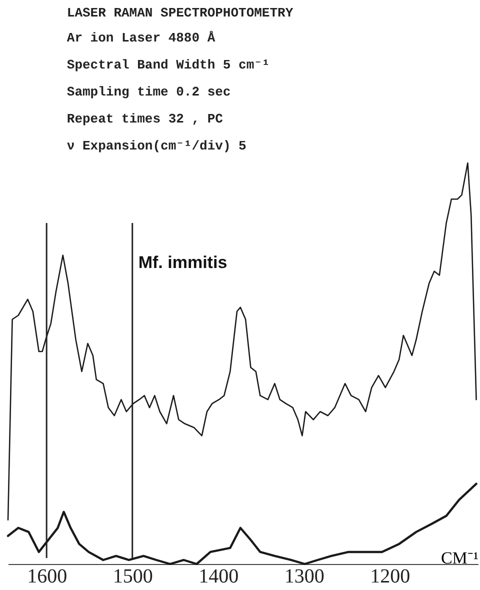 The height and width of the screenshot is (590, 480). What do you see at coordinates (141, 38) in the screenshot?
I see `text: Ar ion Laser 4880 Å` at bounding box center [141, 38].